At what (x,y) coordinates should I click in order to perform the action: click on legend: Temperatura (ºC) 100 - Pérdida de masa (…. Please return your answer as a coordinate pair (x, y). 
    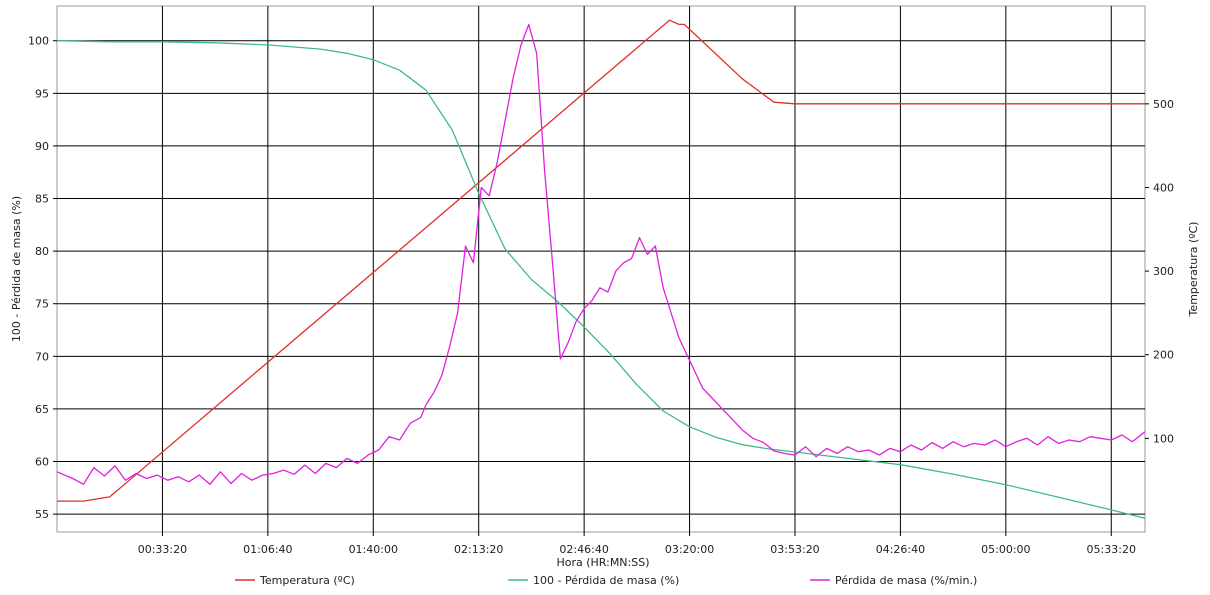
    Looking at the image, I should click on (606, 580).